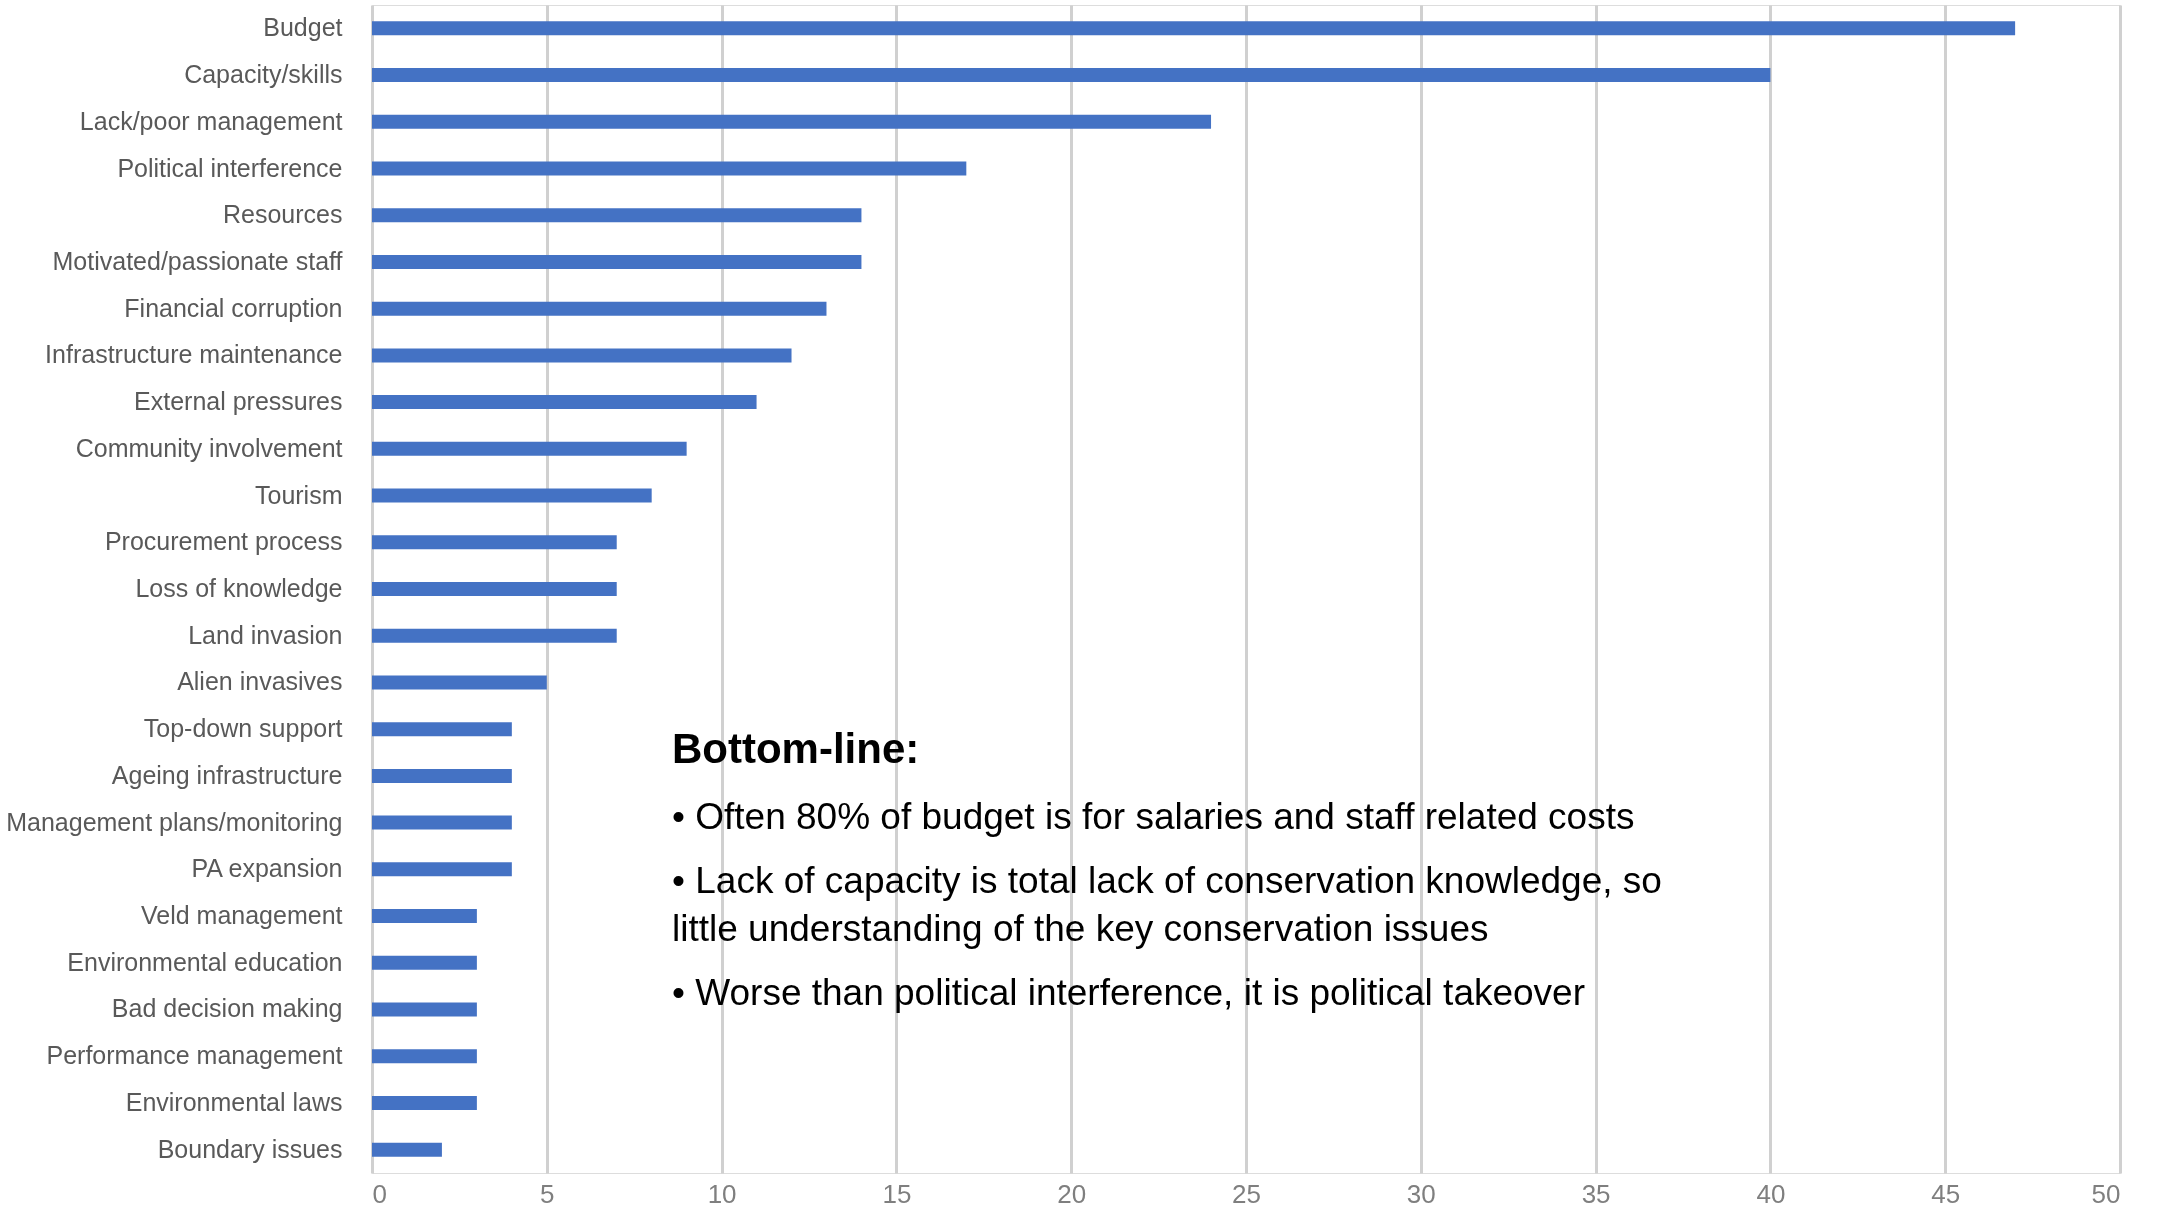  What do you see at coordinates (1421, 1193) in the screenshot?
I see `x-tick-label: 30` at bounding box center [1421, 1193].